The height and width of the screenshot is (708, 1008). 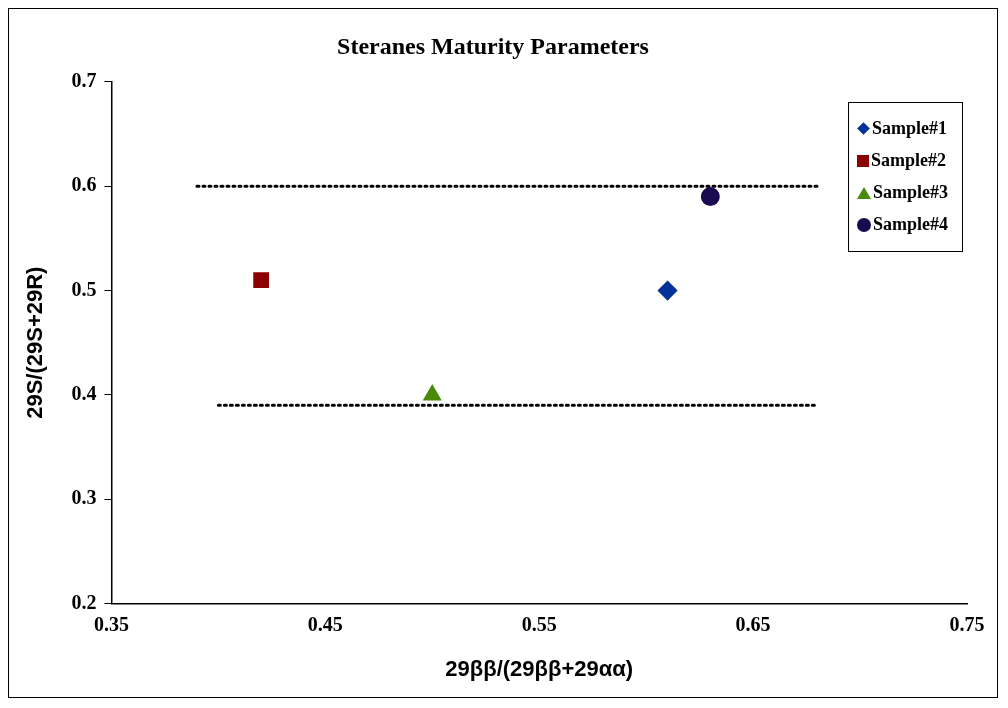 I want to click on legend-label: Sample#4, so click(x=910, y=225).